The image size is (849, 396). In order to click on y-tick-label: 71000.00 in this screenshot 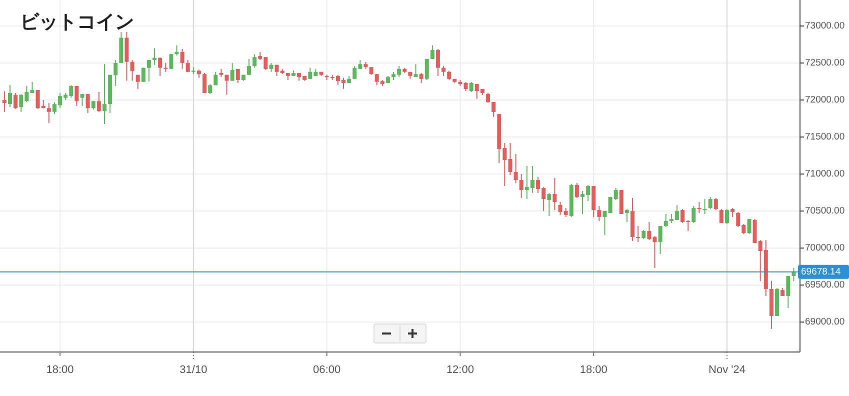, I will do `click(825, 174)`.